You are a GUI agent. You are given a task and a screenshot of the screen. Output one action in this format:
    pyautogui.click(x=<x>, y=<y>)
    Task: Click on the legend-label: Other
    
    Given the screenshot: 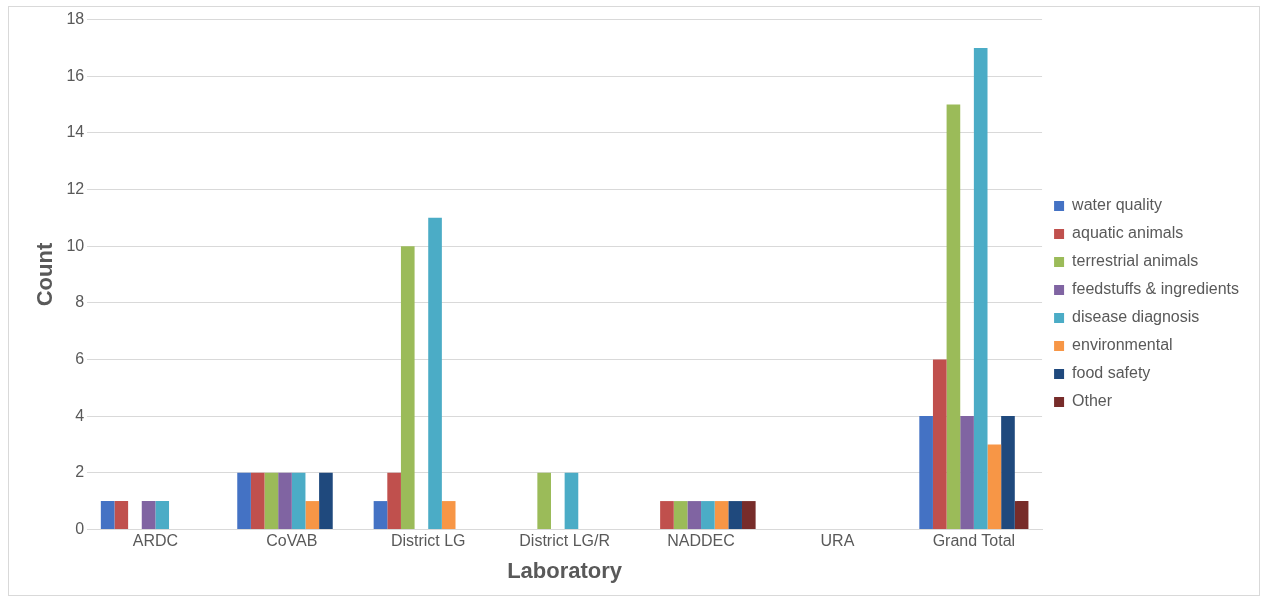 What is the action you would take?
    pyautogui.click(x=1092, y=401)
    